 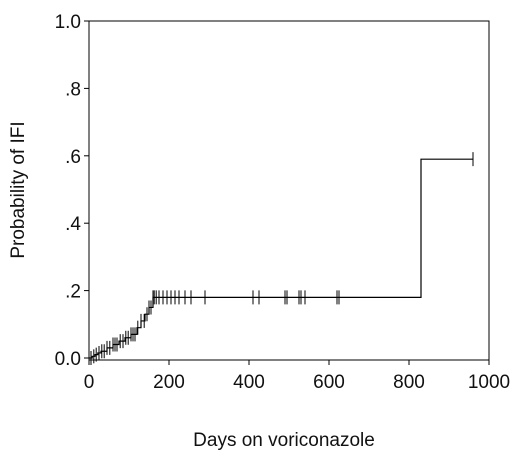 I want to click on x-tick-label: 800, so click(x=409, y=382).